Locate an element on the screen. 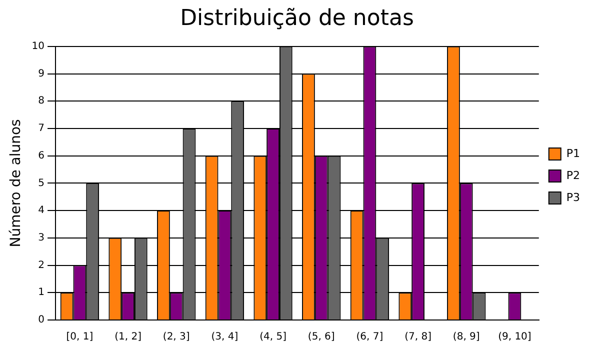 Image resolution: width=600 pixels, height=350 pixels. y-tick-label: 0 is located at coordinates (41, 320).